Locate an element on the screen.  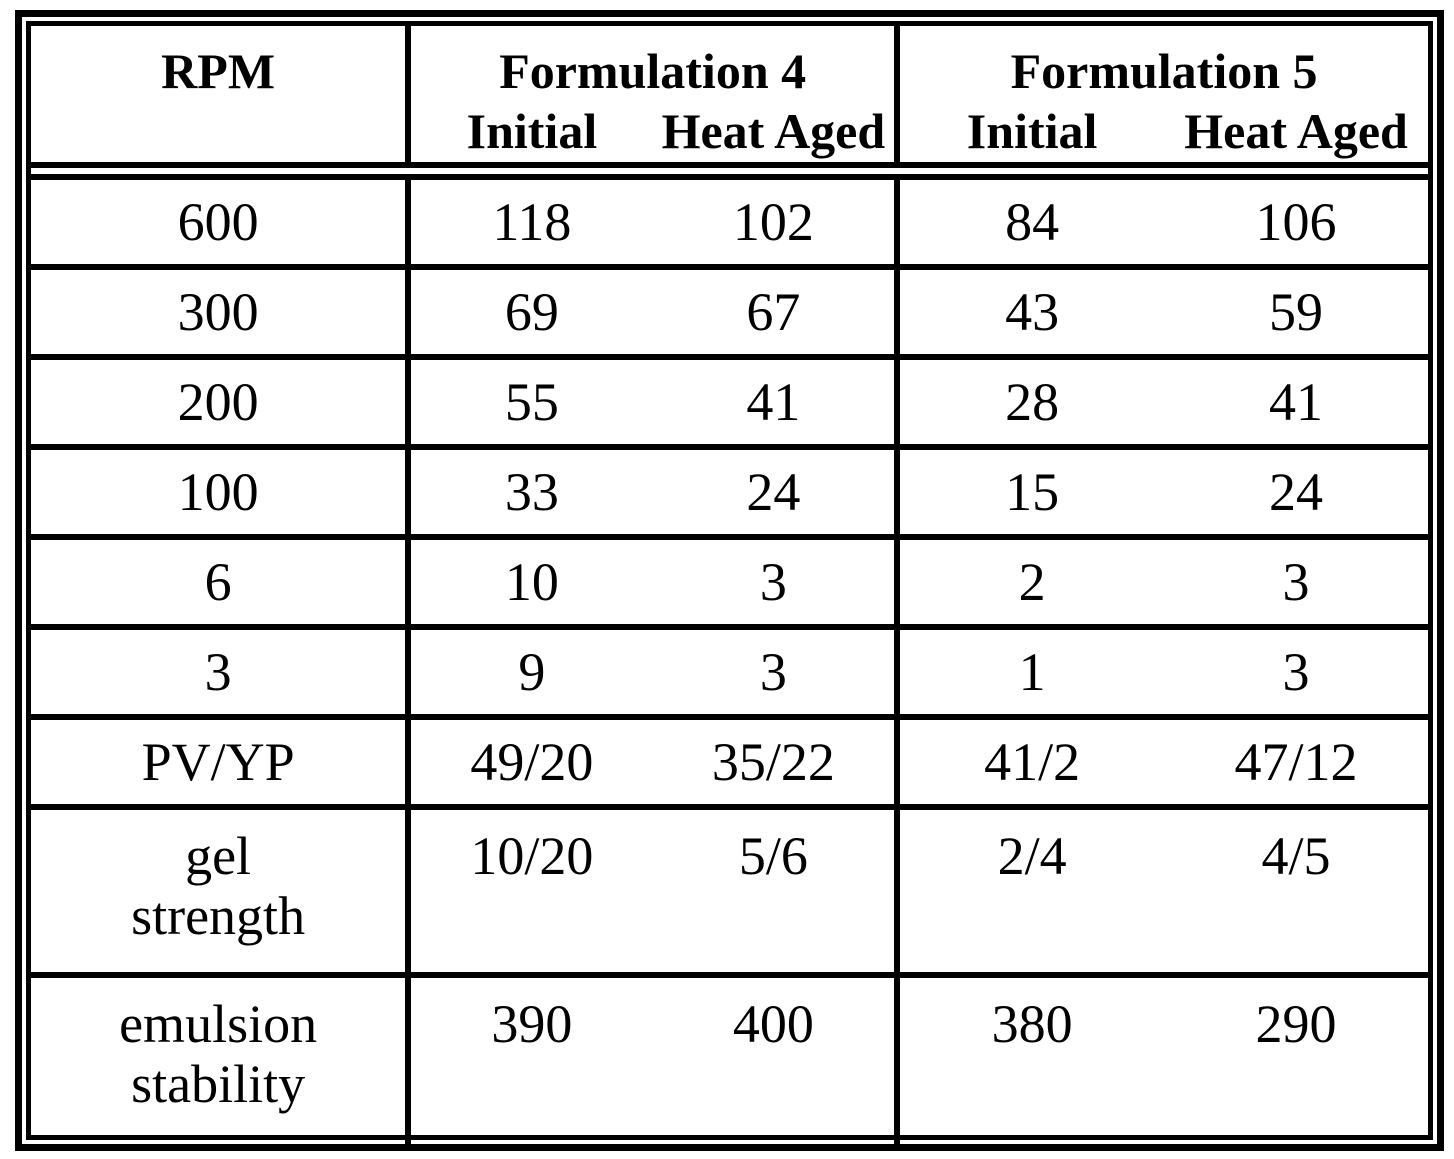
formulation-5-values-cell: 380 290 is located at coordinates (1161, 1059).